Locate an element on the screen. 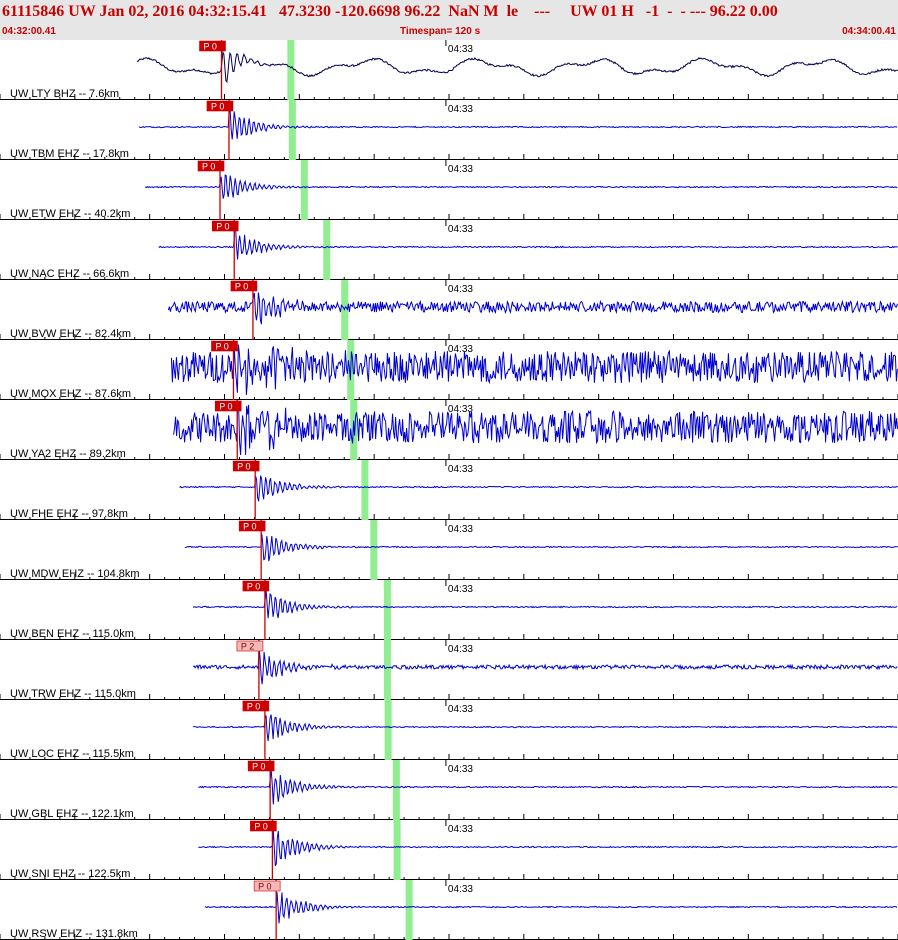 The width and height of the screenshot is (898, 940). channel-label: UW GBL EHZ -- 122.1km is located at coordinates (72, 814).